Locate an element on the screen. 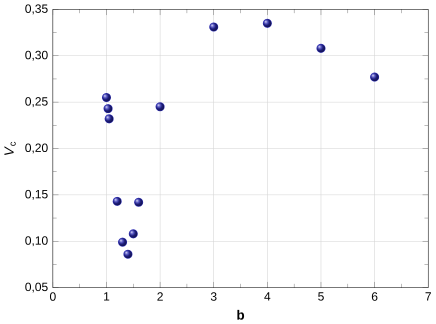 This screenshot has height=324, width=436. y-tick-label: 0,10 is located at coordinates (36, 241).